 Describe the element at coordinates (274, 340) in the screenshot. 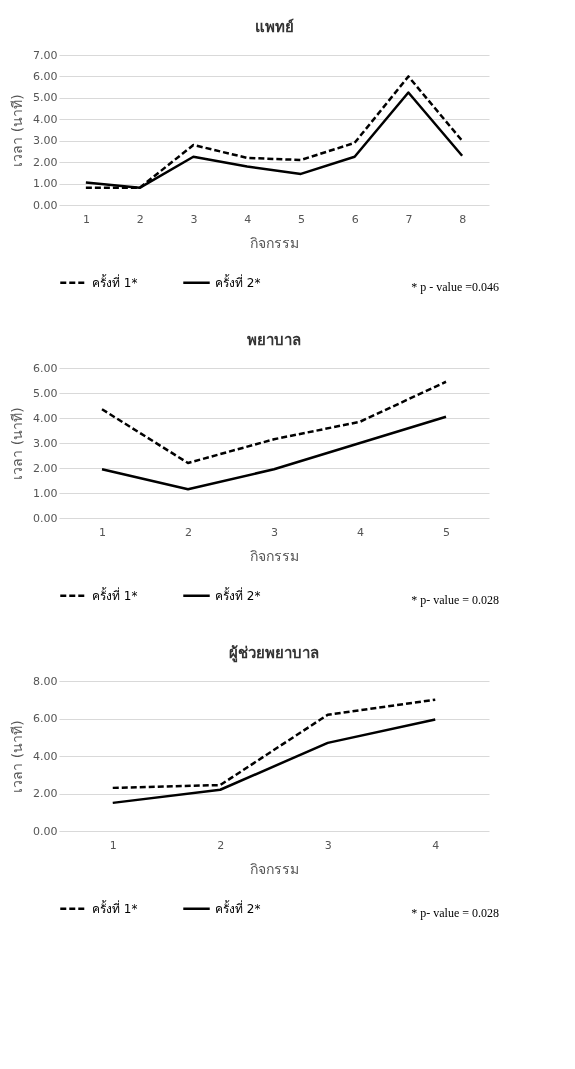

I see `chart-title: พยาบาล` at that location.